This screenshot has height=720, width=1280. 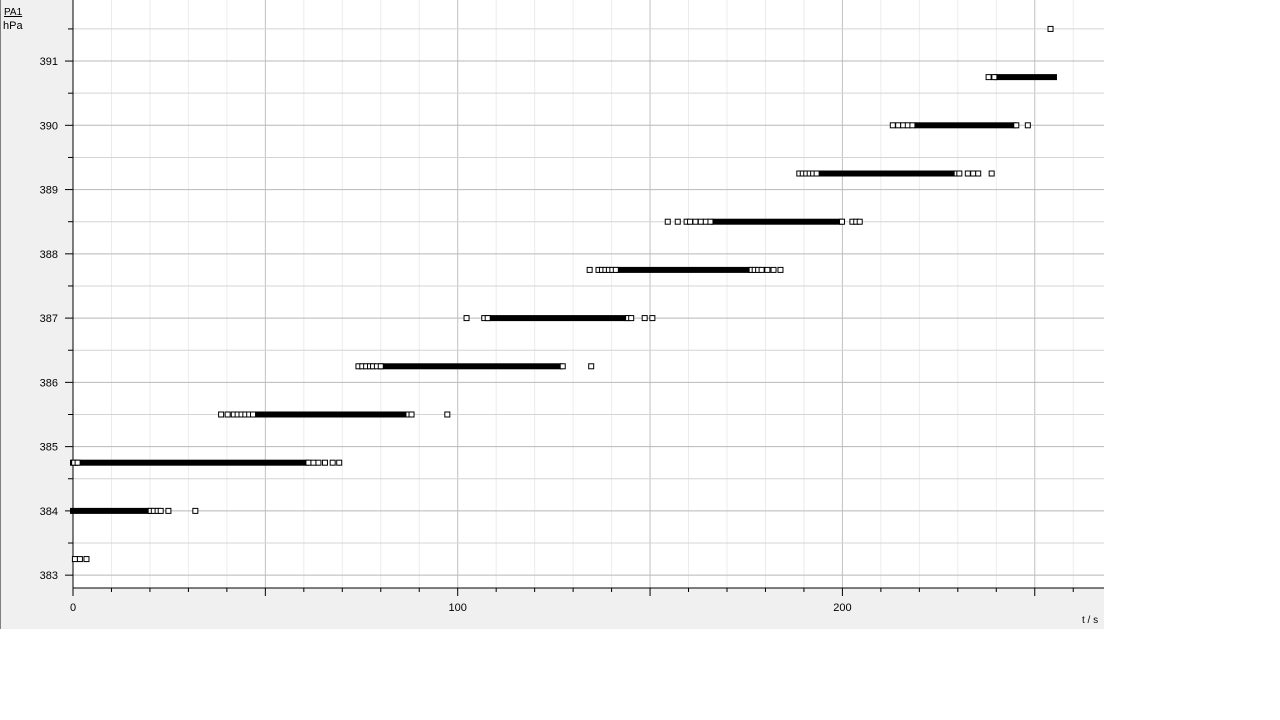 I want to click on y-tick-label: 391, so click(x=49, y=62).